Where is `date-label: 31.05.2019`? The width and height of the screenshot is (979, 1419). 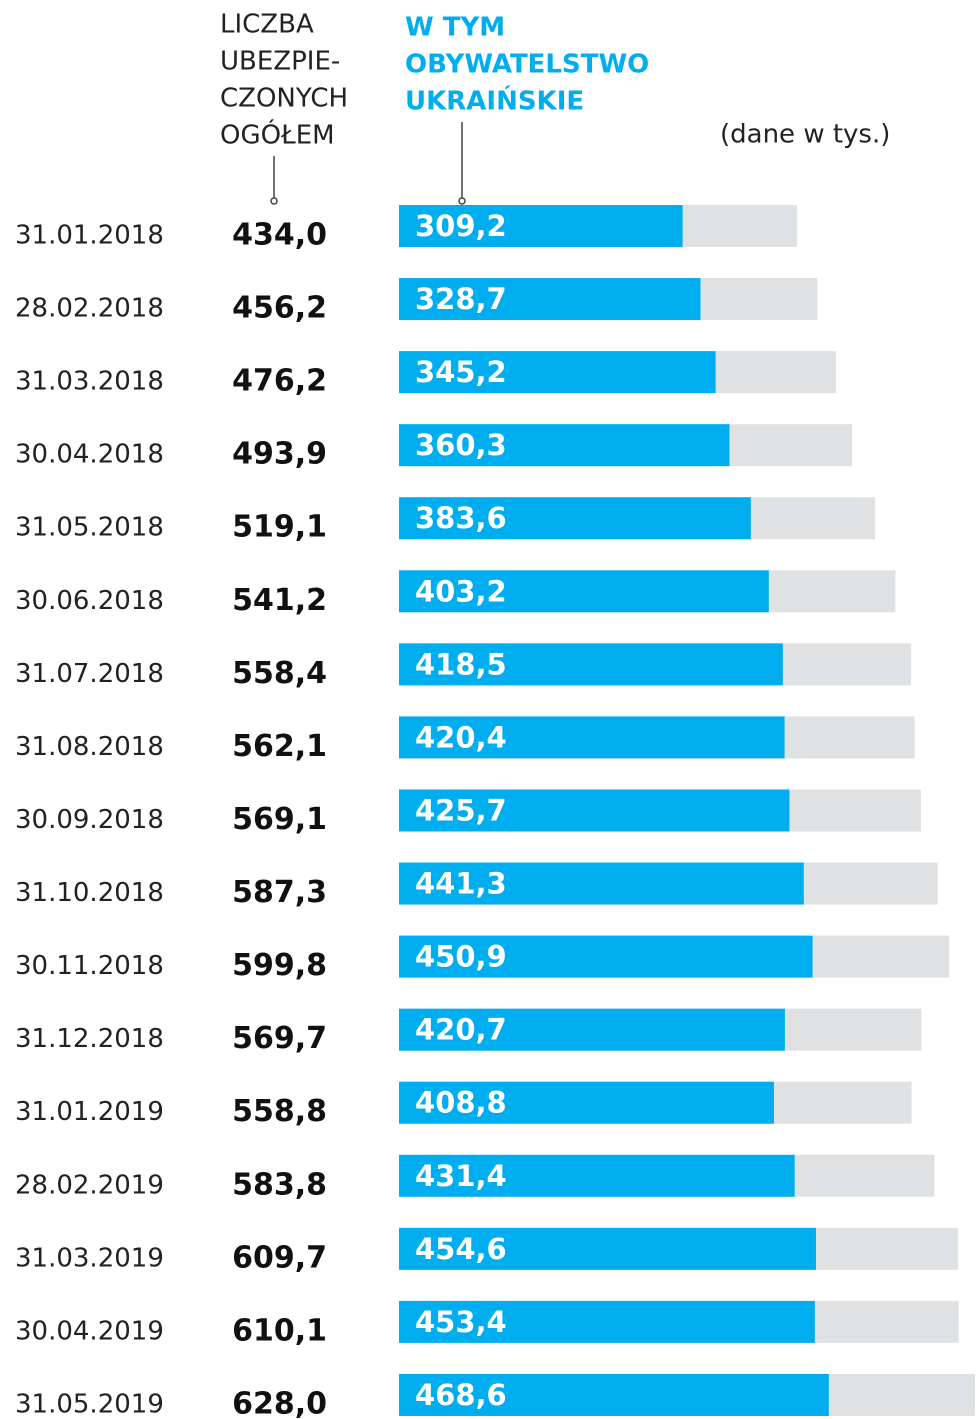 date-label: 31.05.2019 is located at coordinates (89, 1404).